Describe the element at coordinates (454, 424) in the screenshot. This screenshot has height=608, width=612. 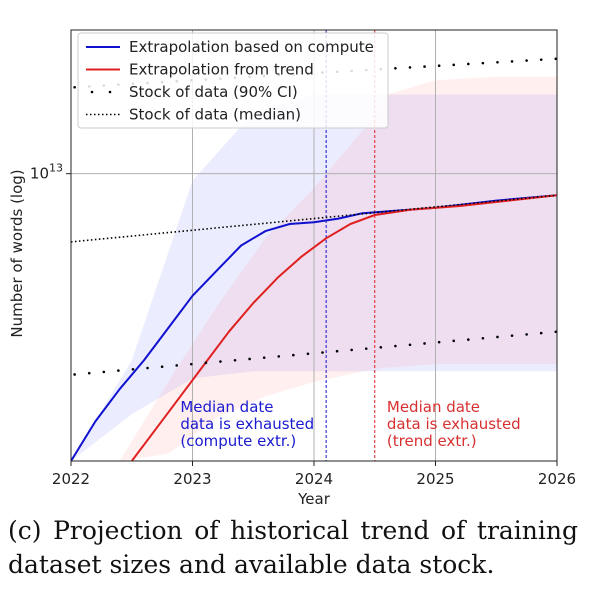
I see `annotation-2-line-2: data is exhausted` at that location.